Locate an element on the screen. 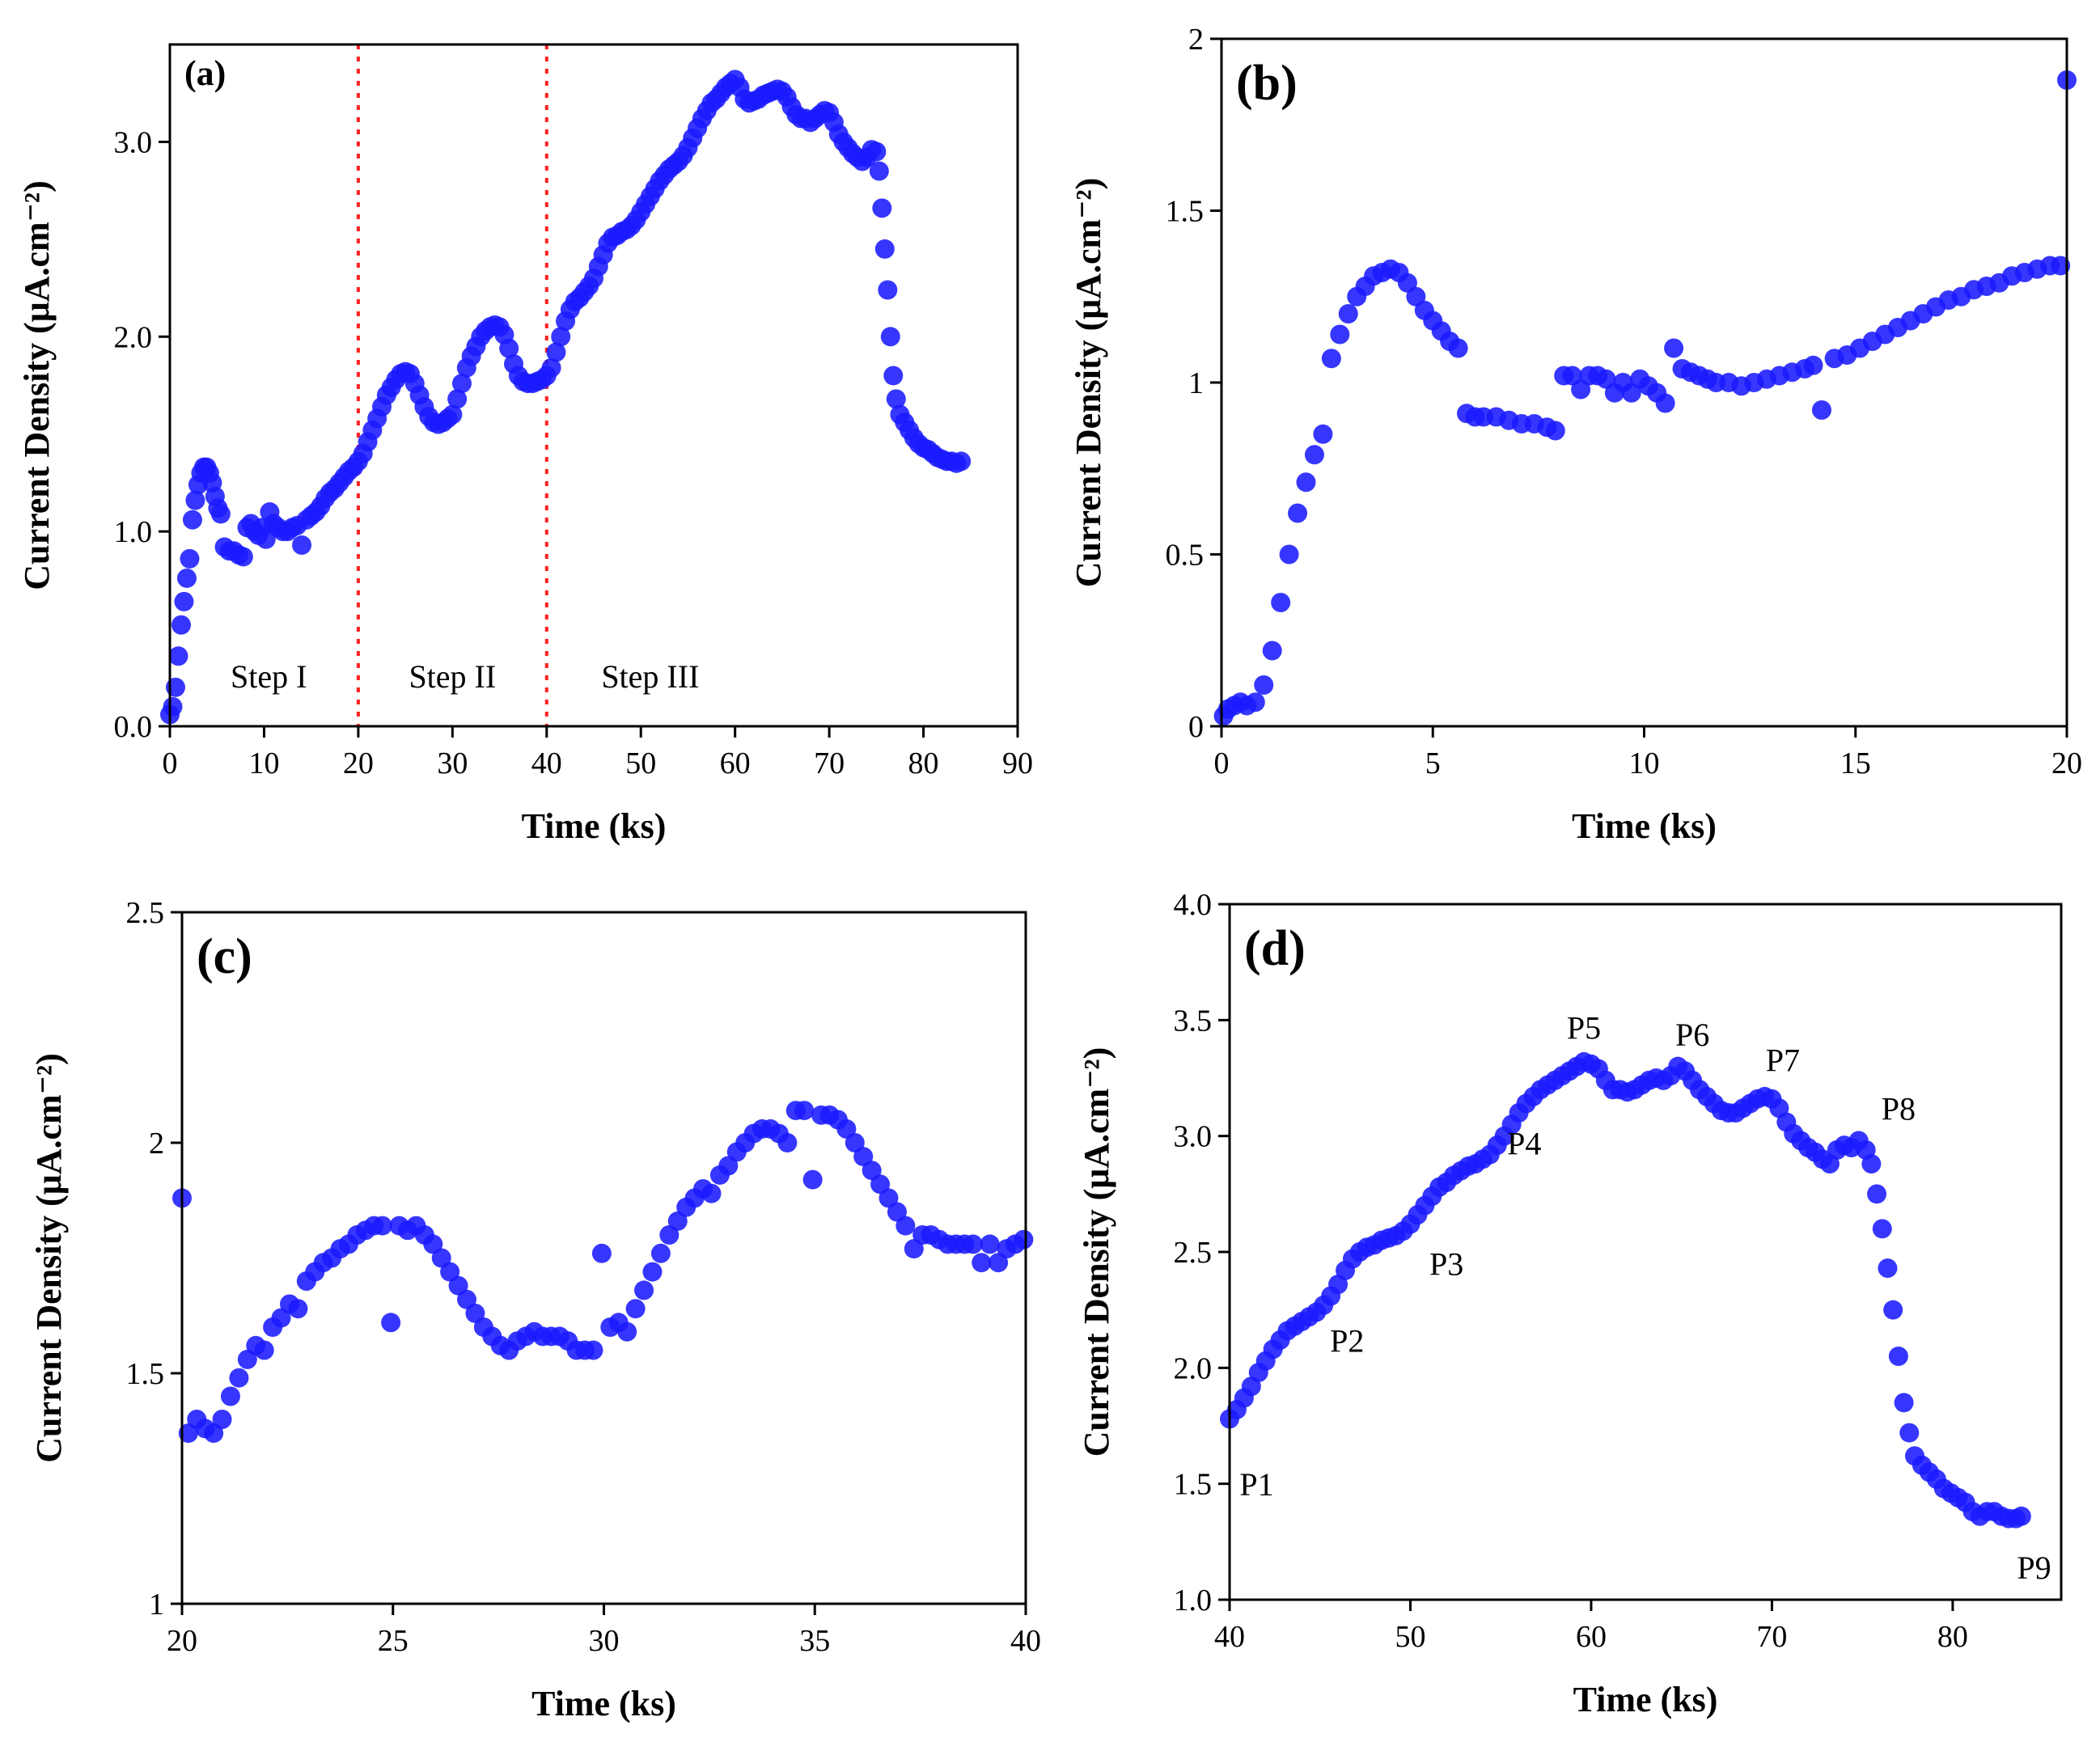 The image size is (2100, 1738). panel-label: (a) is located at coordinates (205, 73).